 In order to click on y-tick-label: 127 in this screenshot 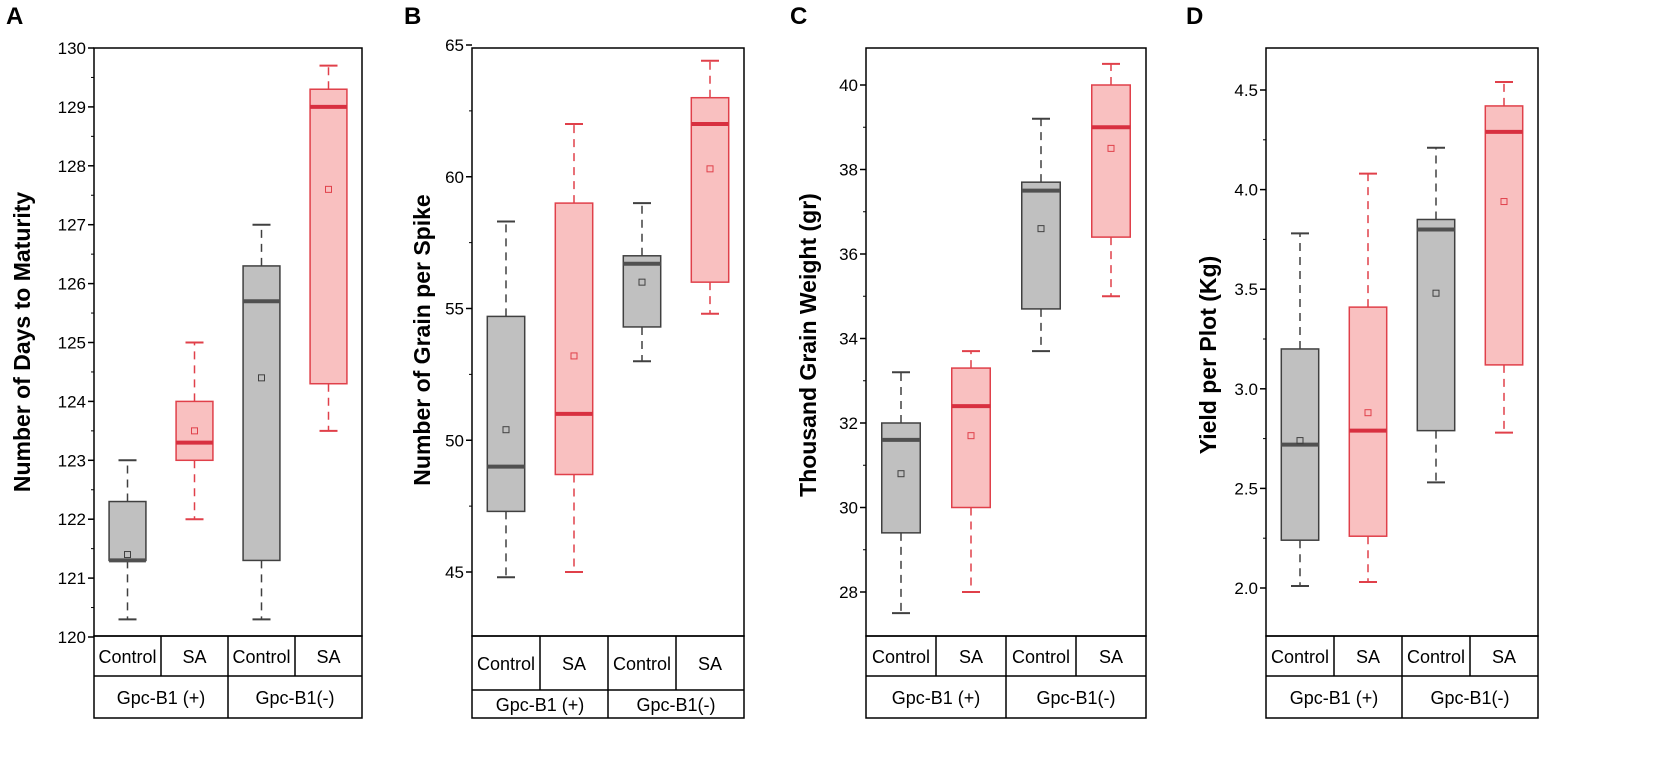, I will do `click(72, 225)`.